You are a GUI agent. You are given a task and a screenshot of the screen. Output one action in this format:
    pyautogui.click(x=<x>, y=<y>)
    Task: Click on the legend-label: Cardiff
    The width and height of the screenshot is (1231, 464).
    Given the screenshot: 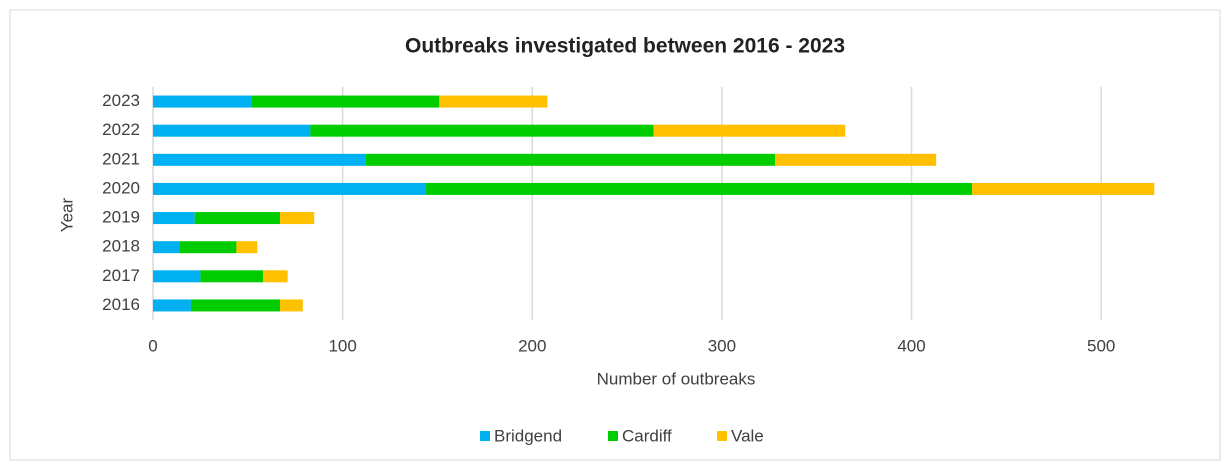 What is the action you would take?
    pyautogui.click(x=647, y=435)
    